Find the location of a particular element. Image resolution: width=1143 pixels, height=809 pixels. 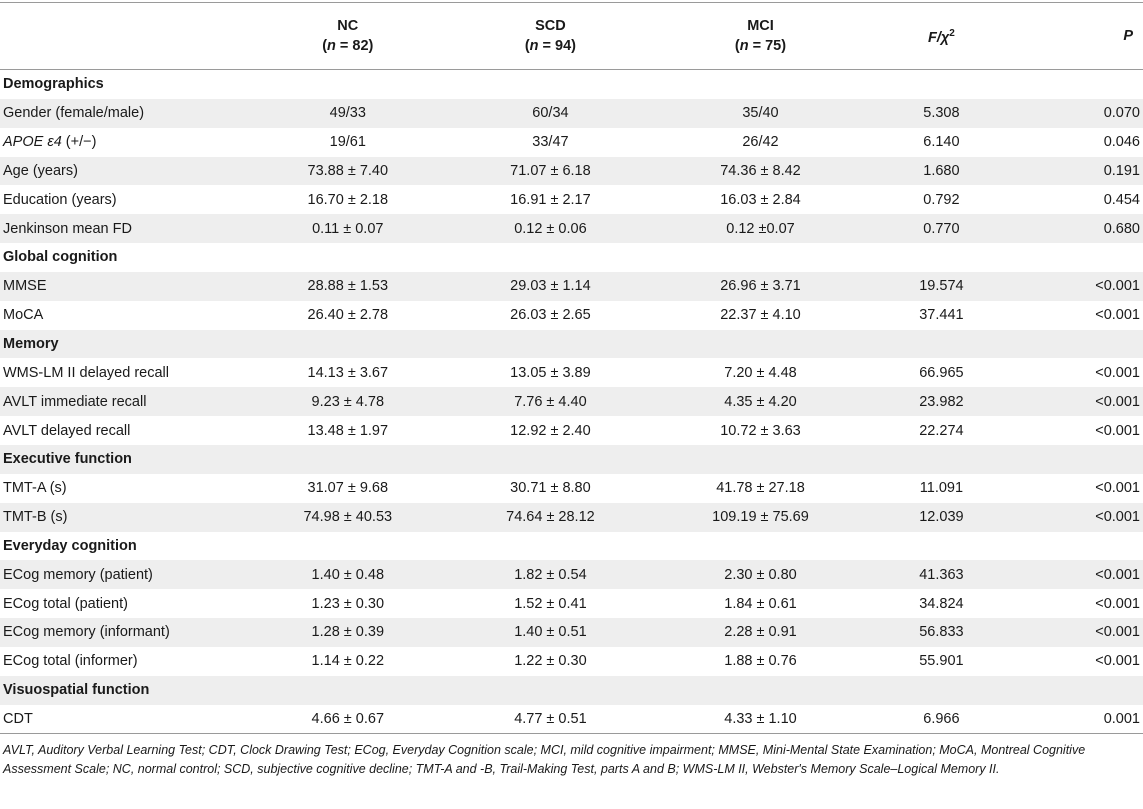

section-row: Memory is located at coordinates (571, 344).